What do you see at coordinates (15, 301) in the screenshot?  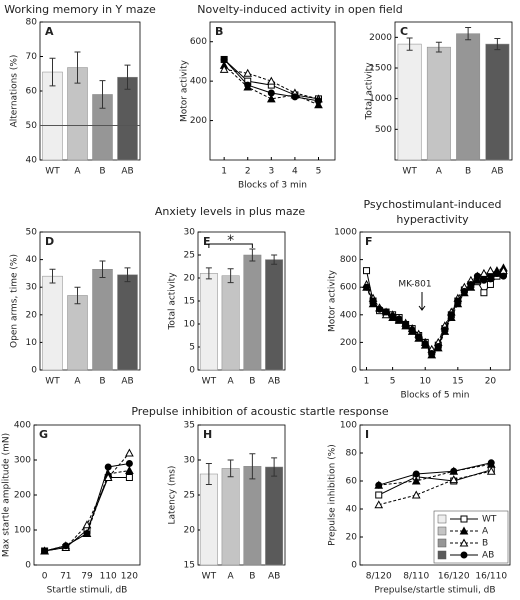 I see `y-axis-label: Open arms, time (%)` at bounding box center [15, 301].